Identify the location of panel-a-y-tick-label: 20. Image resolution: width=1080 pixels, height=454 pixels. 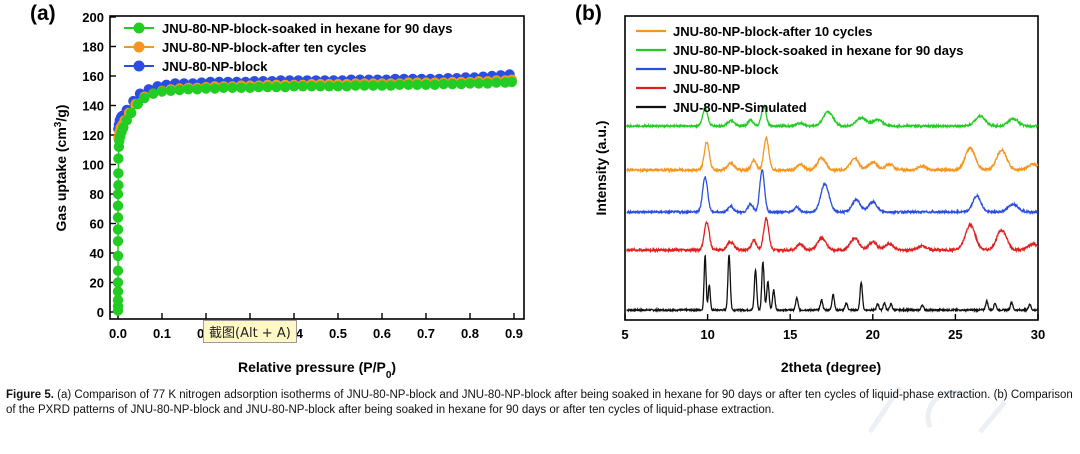
(97, 283).